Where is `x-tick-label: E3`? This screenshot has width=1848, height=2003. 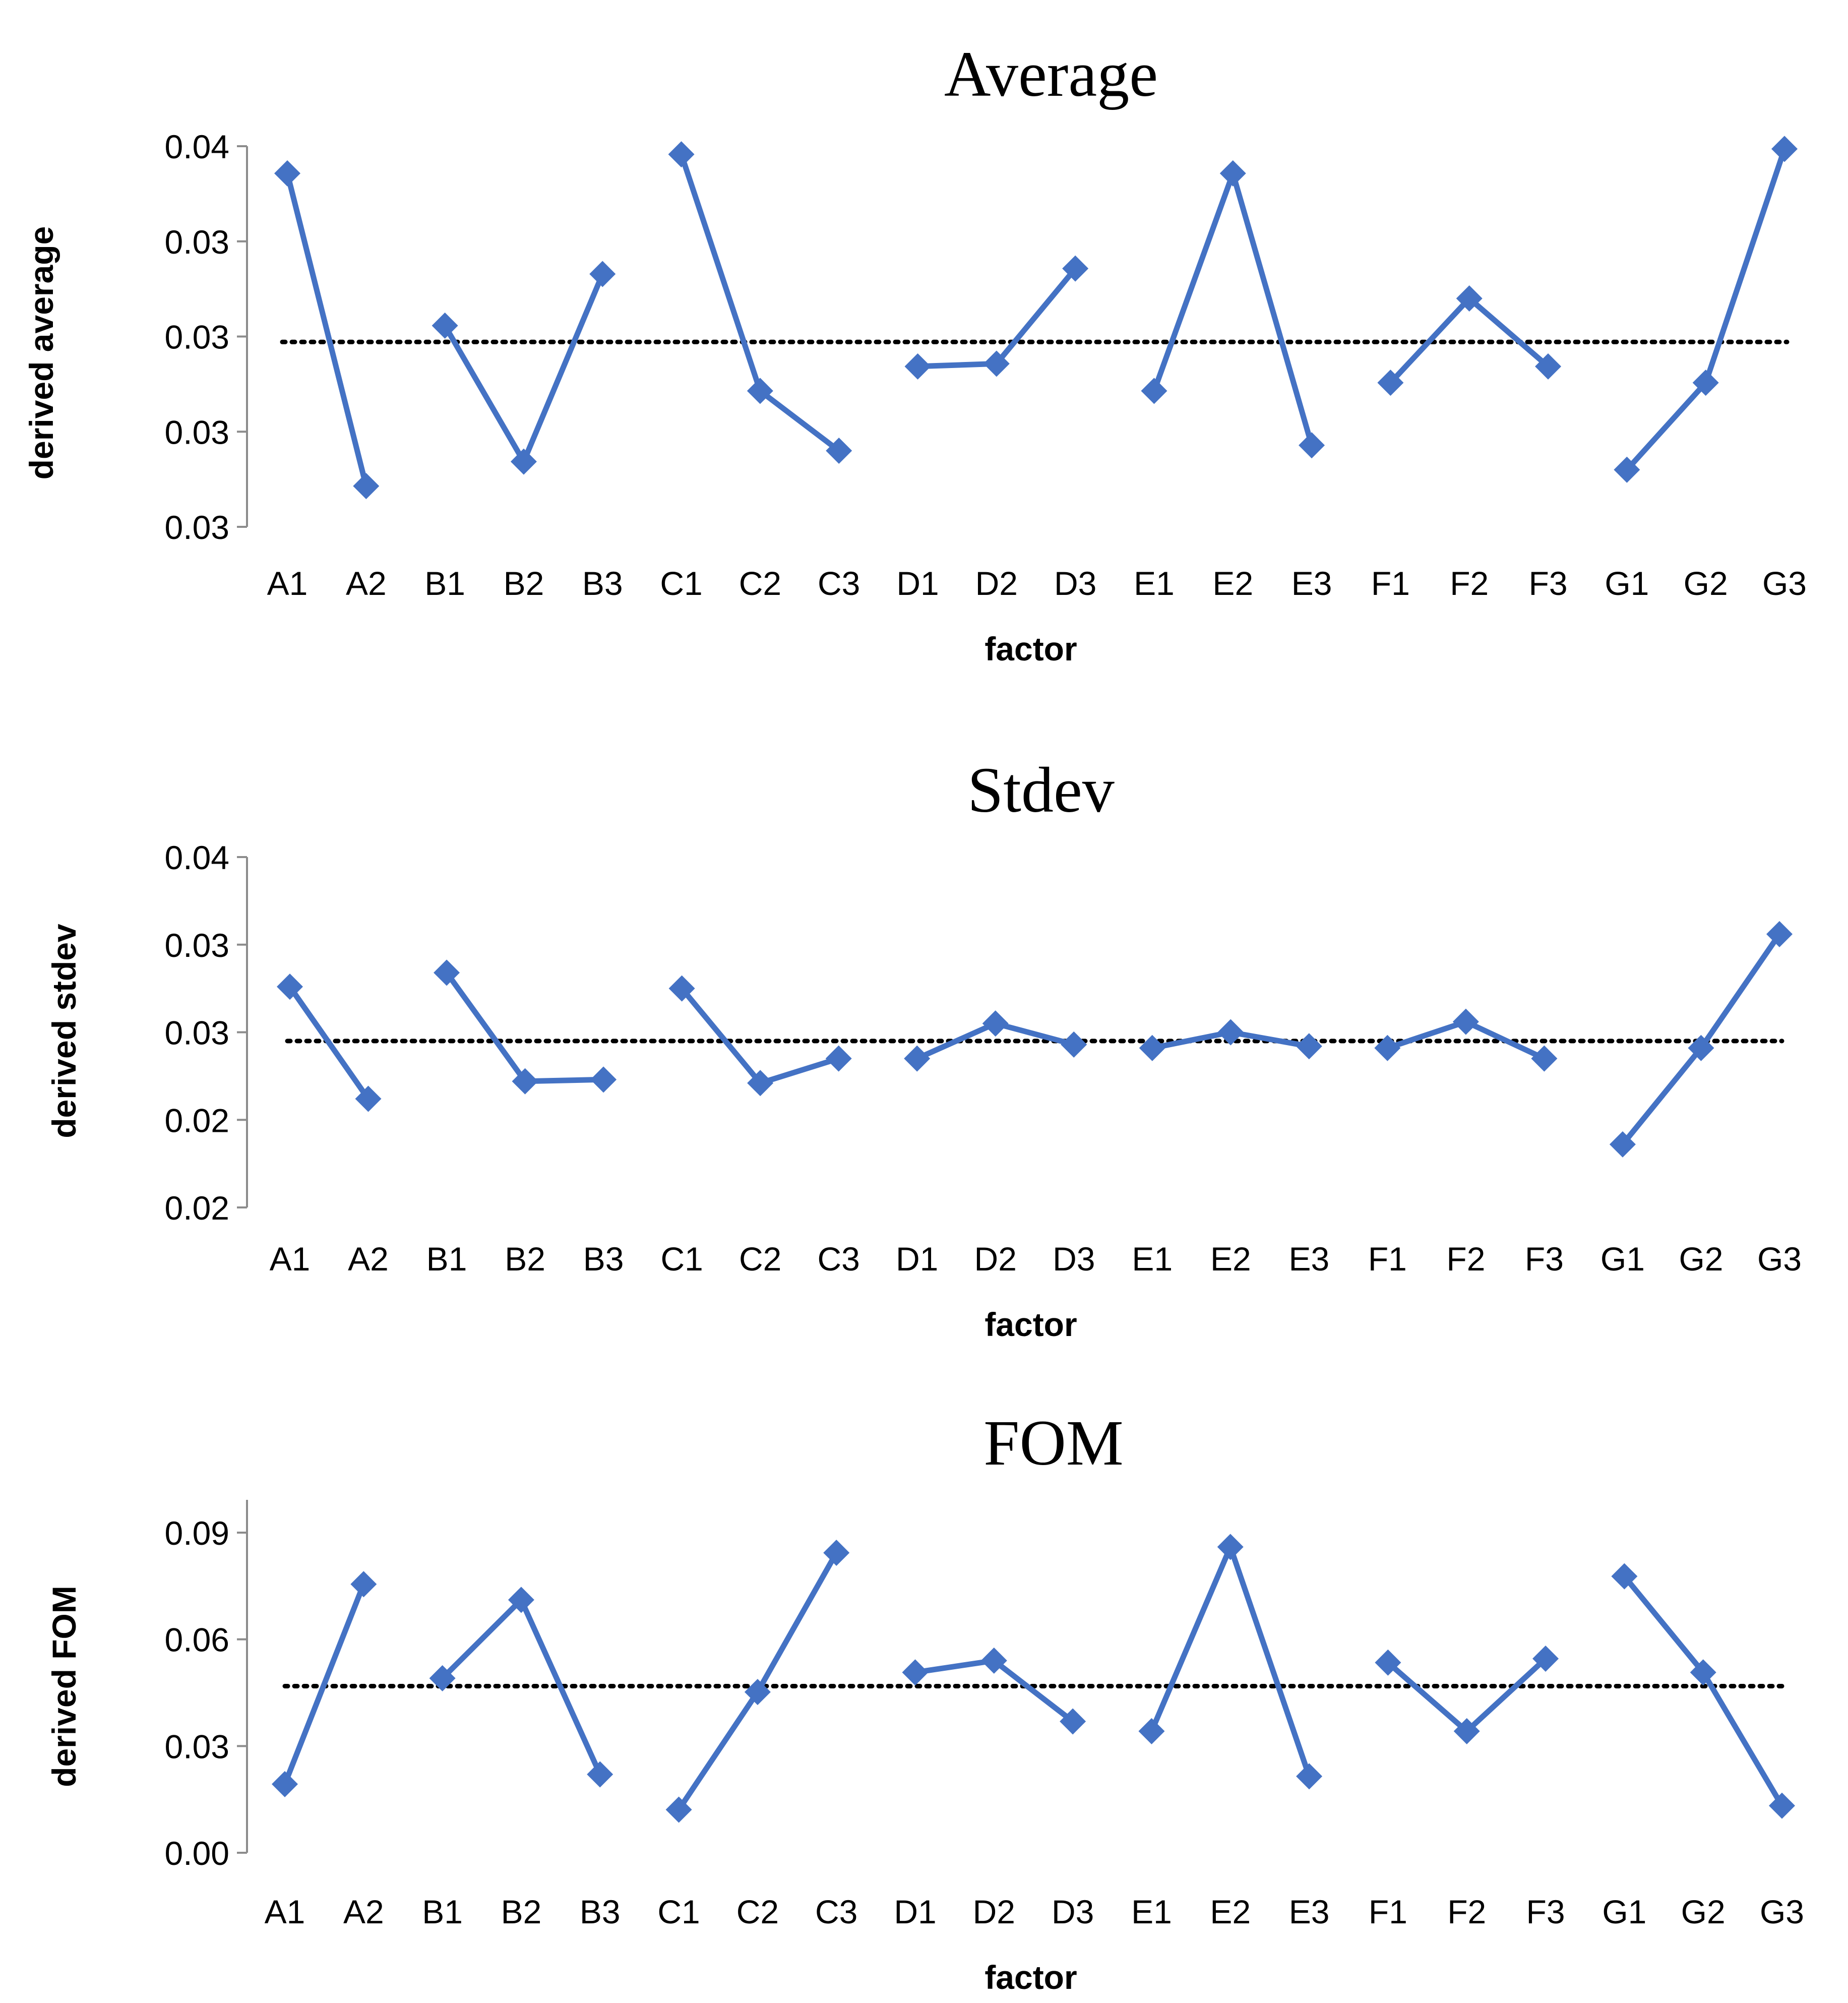 x-tick-label: E3 is located at coordinates (1308, 1259).